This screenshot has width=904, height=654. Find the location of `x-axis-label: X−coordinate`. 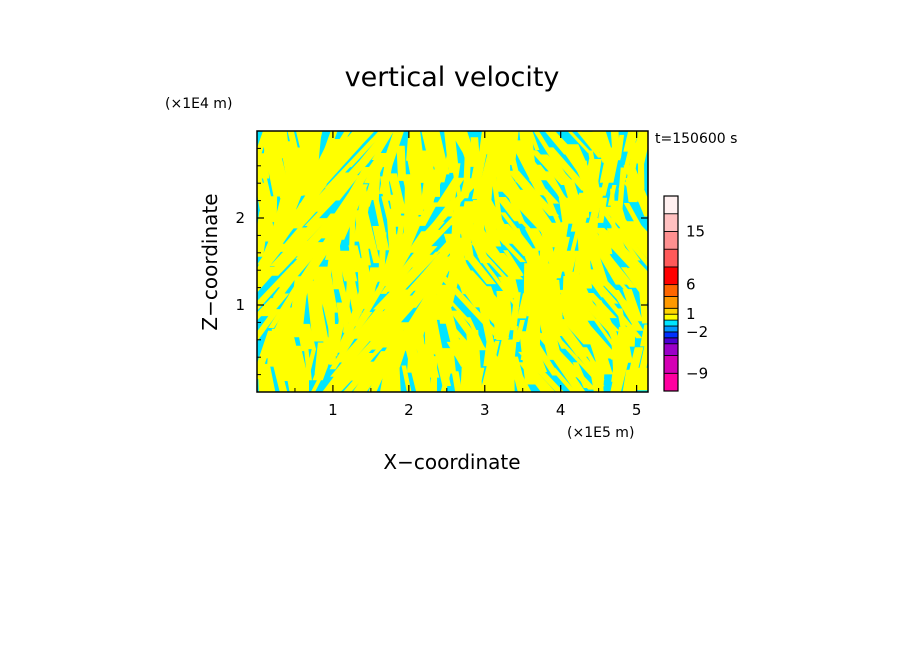

x-axis-label: X−coordinate is located at coordinates (451, 462).